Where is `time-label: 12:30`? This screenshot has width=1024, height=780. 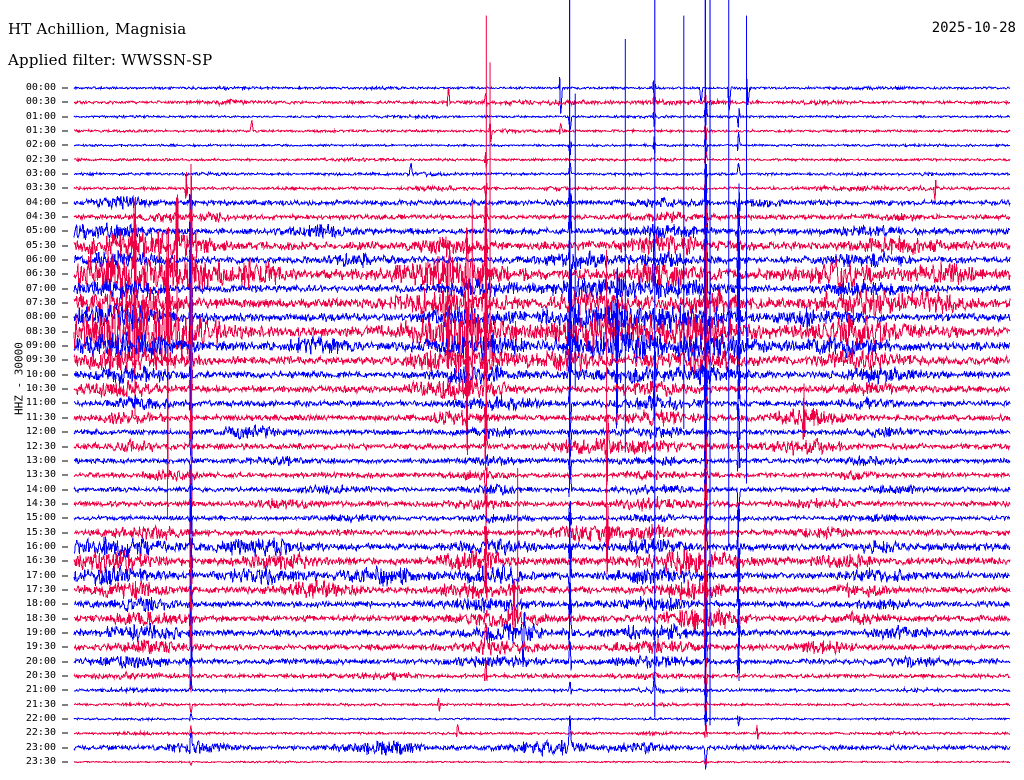
time-label: 12:30 is located at coordinates (40, 446).